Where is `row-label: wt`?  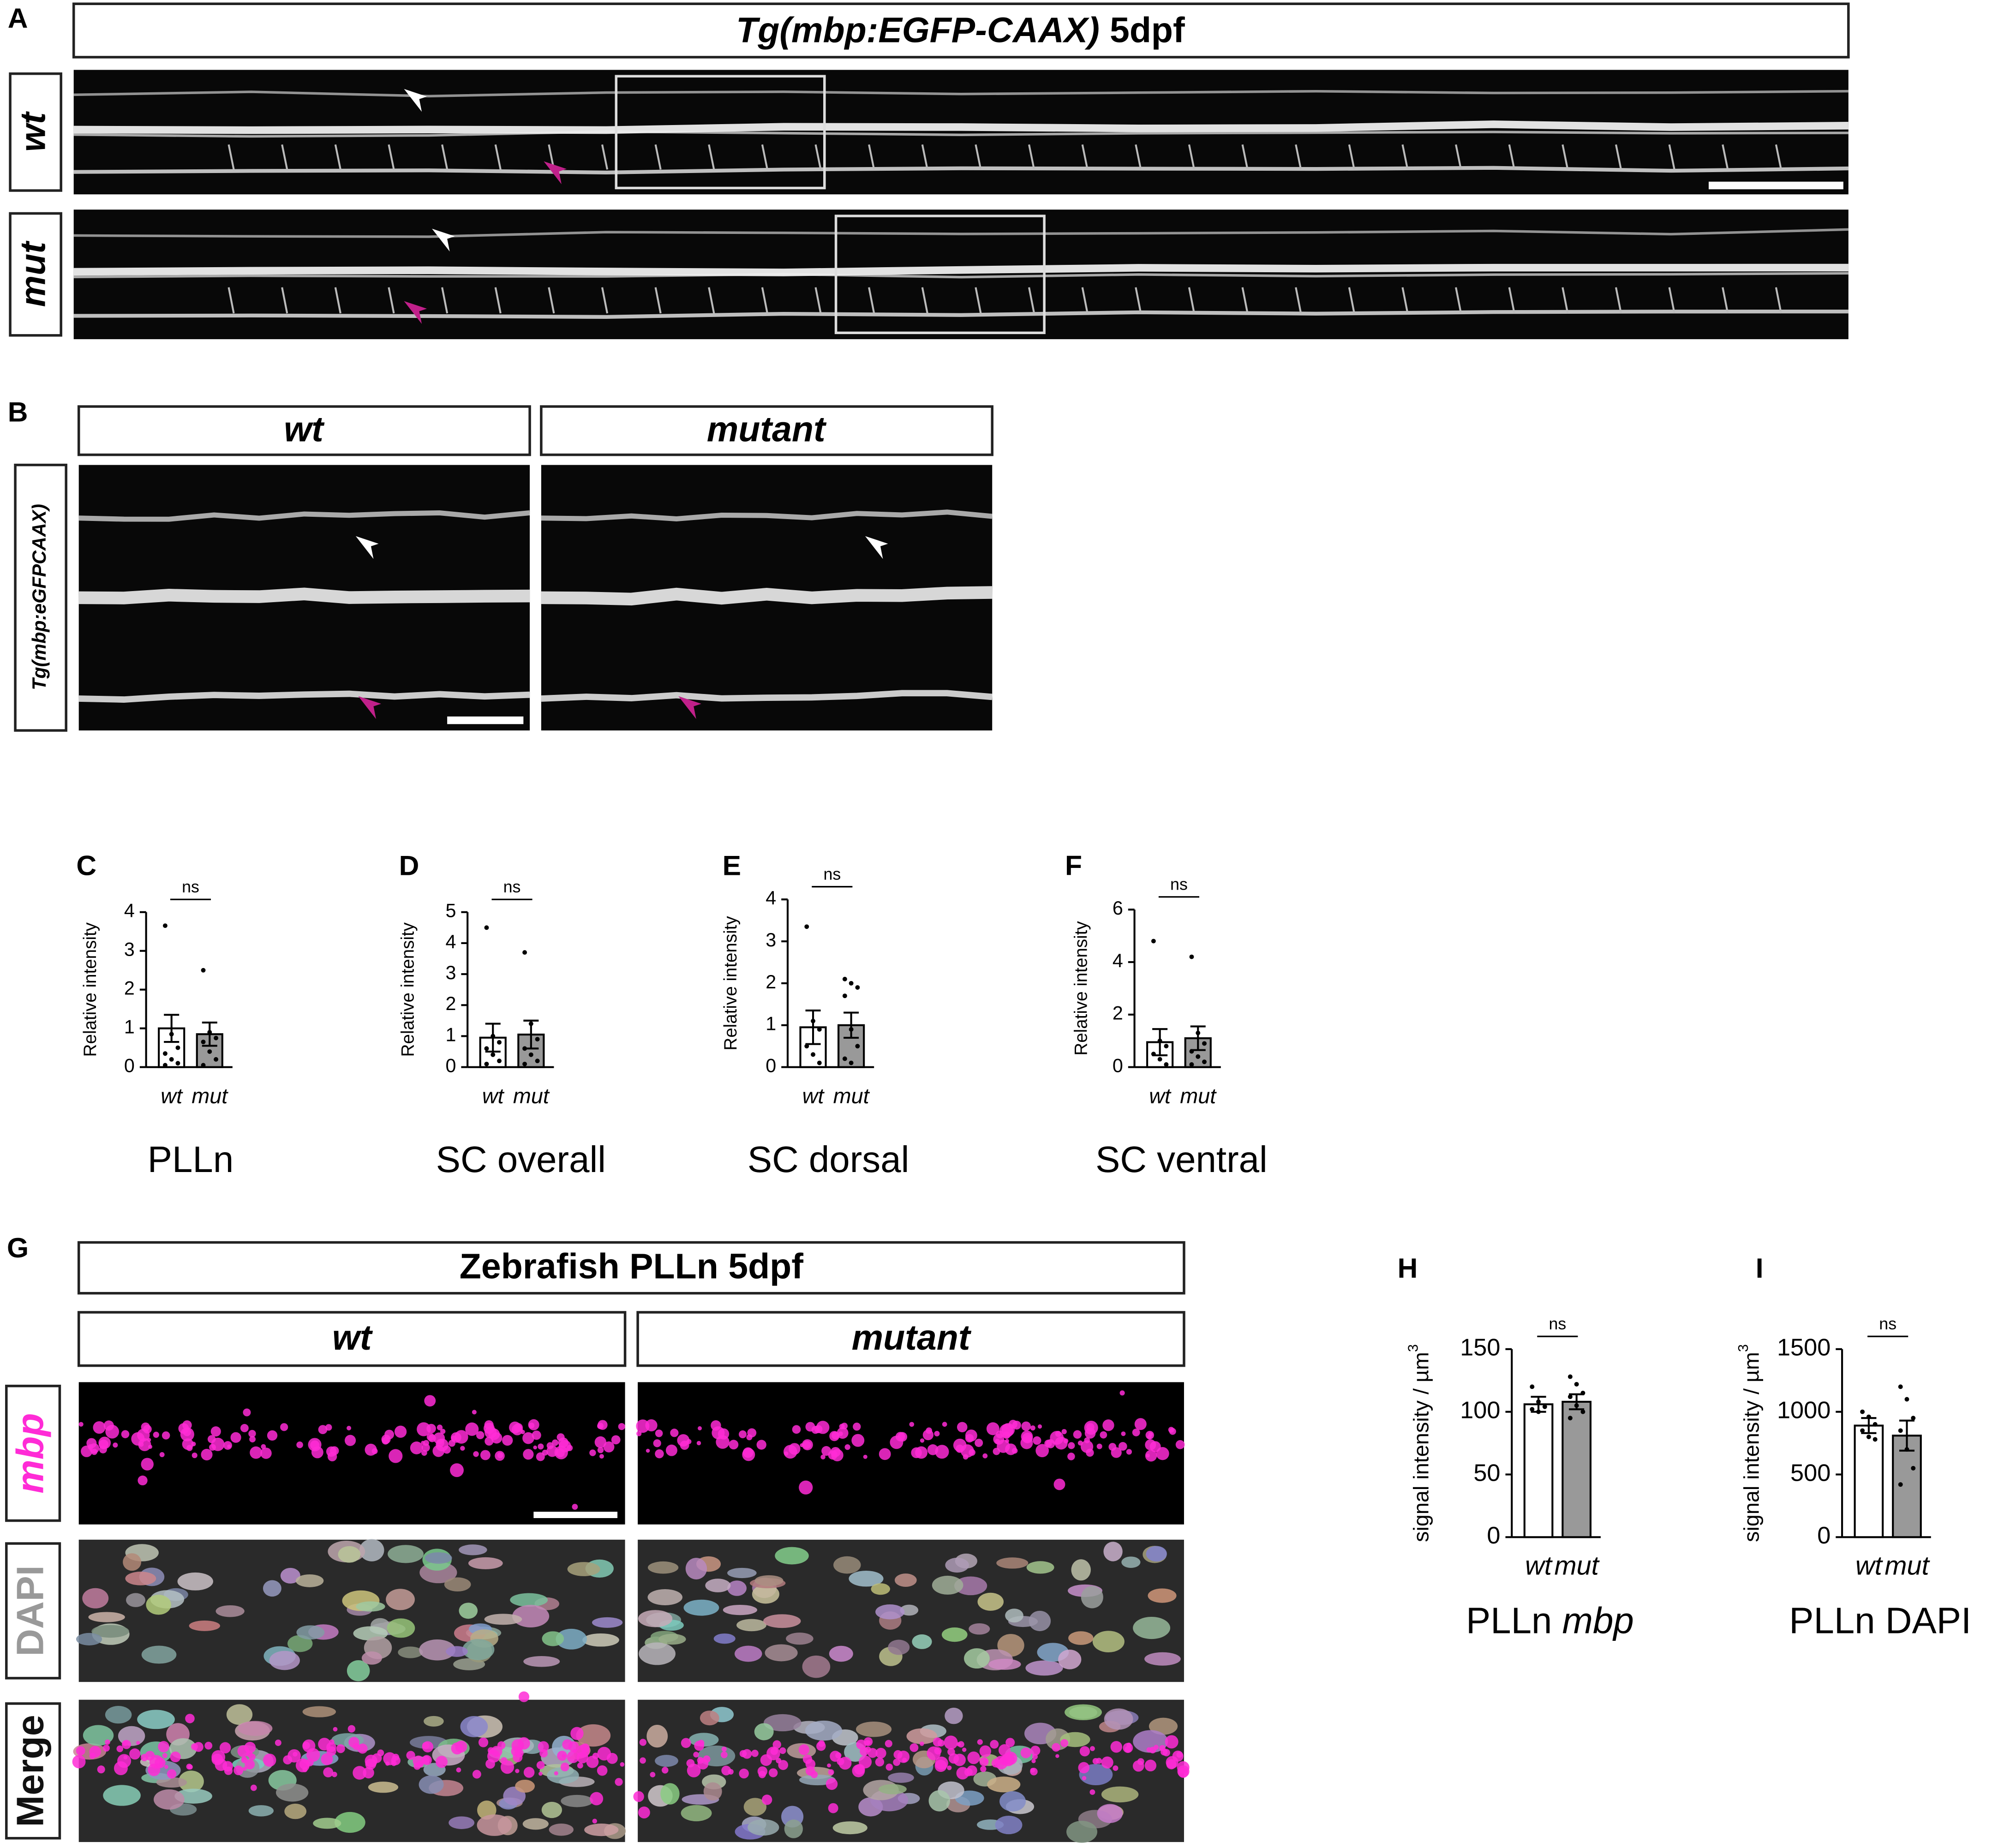 row-label: wt is located at coordinates (33, 131).